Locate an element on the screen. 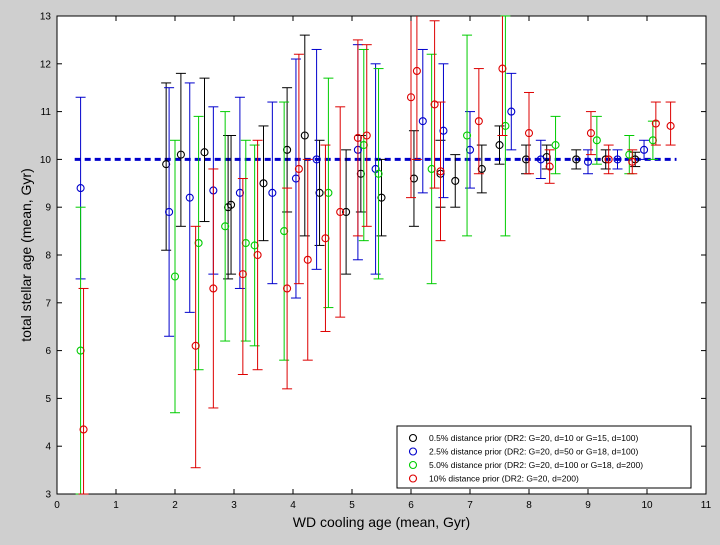 The width and height of the screenshot is (720, 545). x-tick-label: 9 is located at coordinates (588, 505).